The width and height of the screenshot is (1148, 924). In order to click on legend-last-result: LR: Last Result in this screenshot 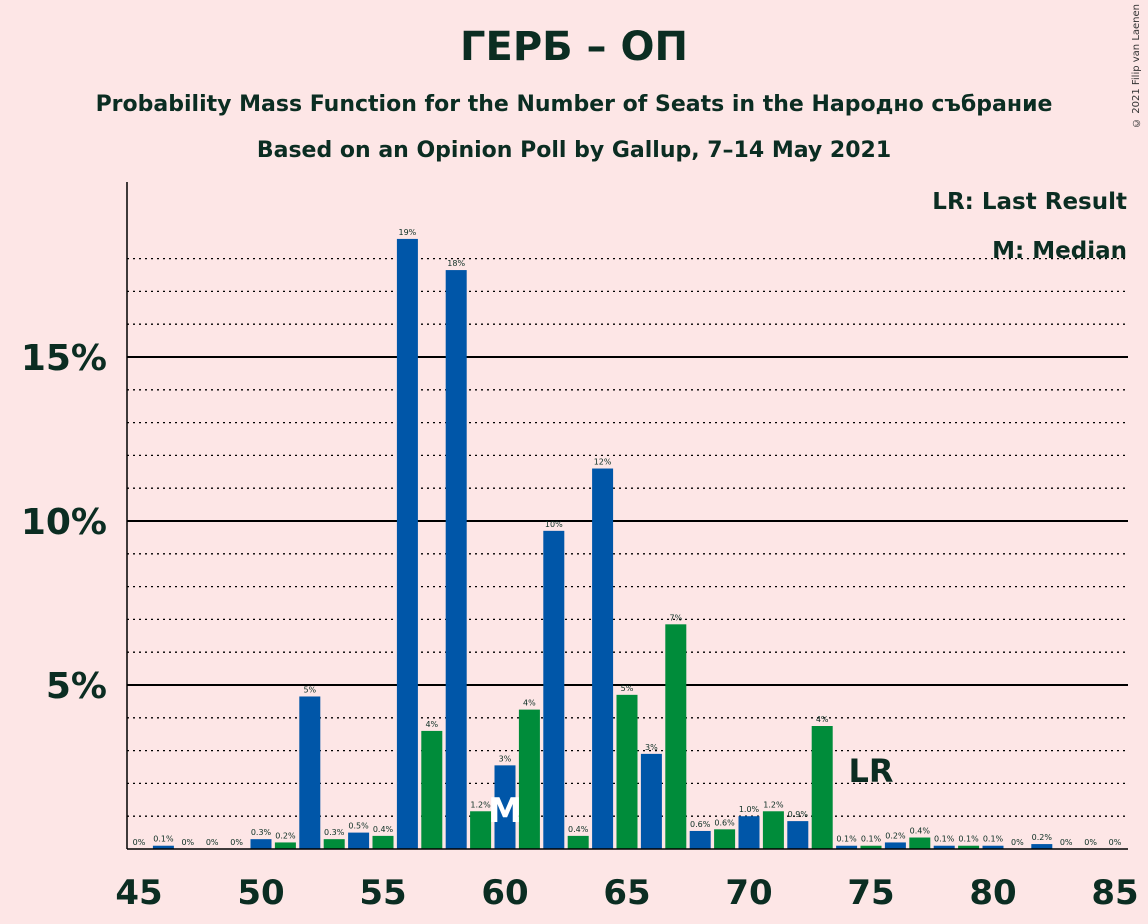, I will do `click(1029, 202)`.